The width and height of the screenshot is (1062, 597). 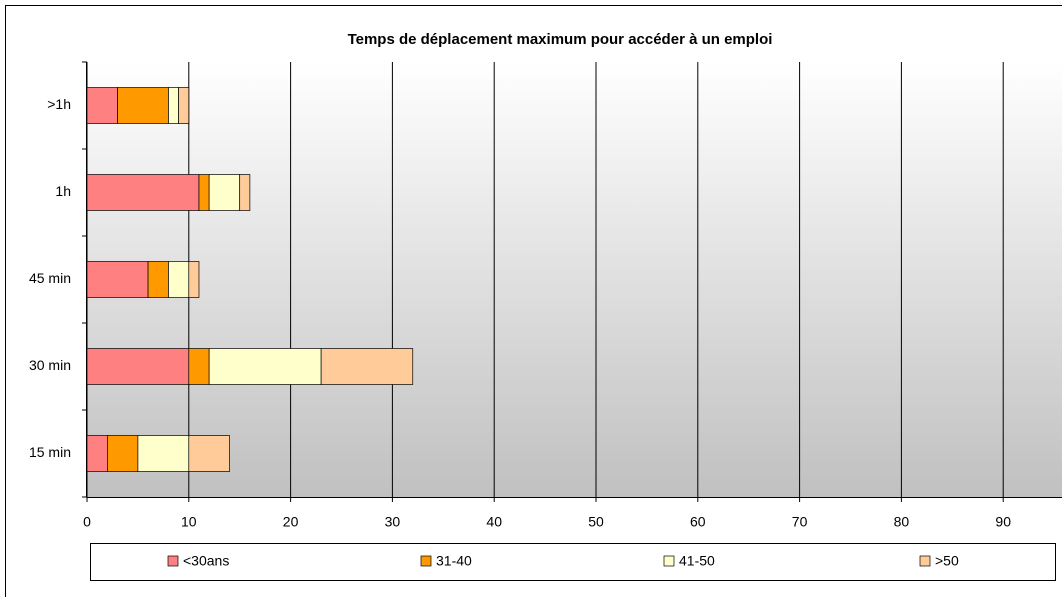 I want to click on y-tick-label: 45 min, so click(x=50, y=278).